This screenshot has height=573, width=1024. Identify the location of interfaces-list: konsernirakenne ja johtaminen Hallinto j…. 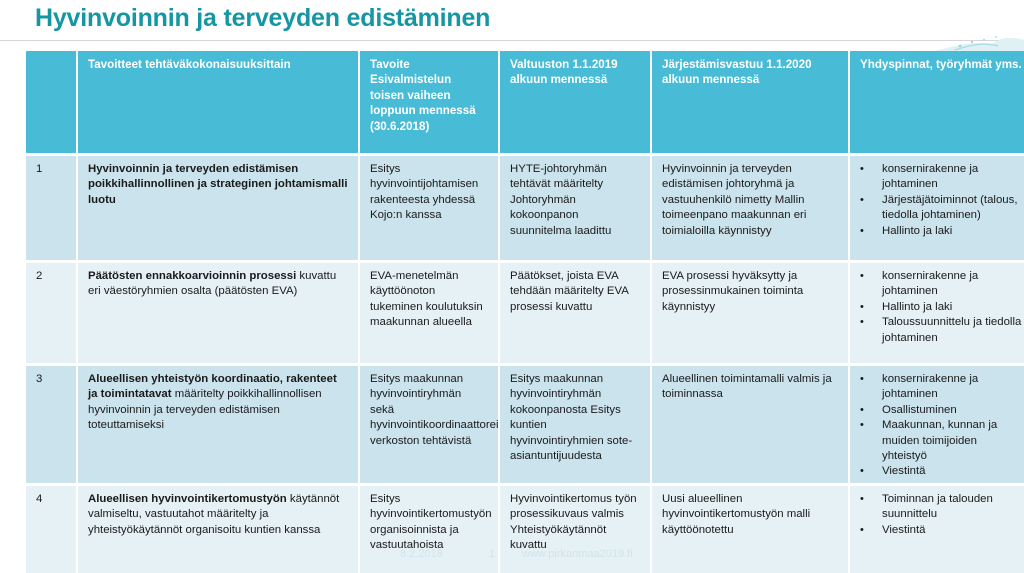
(942, 307).